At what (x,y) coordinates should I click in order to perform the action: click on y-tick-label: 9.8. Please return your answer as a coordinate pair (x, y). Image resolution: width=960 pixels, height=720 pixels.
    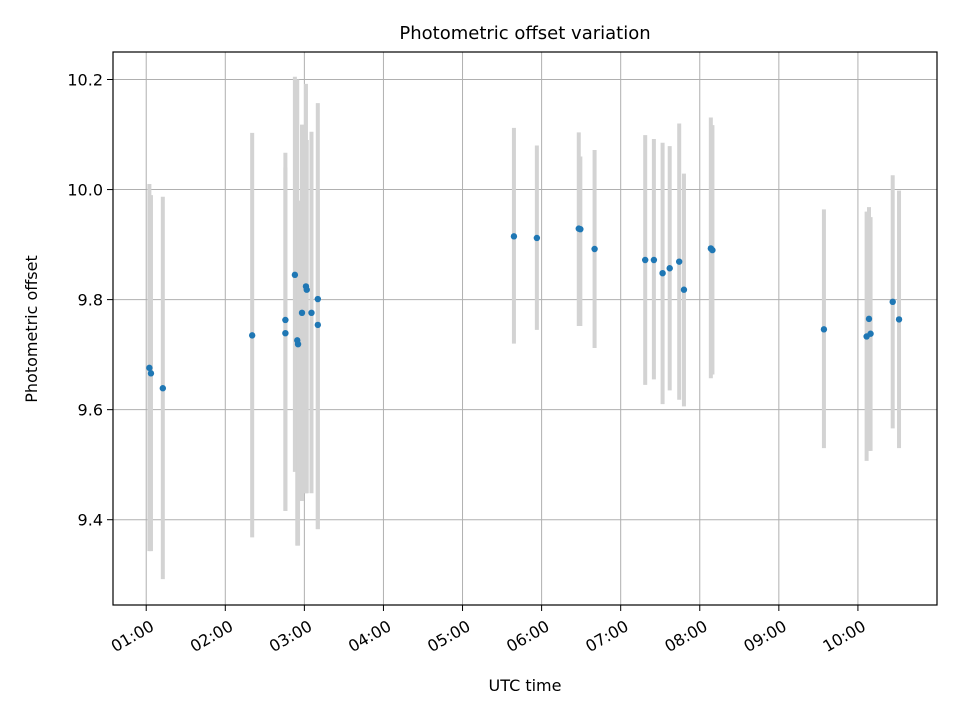
    Looking at the image, I should click on (90, 300).